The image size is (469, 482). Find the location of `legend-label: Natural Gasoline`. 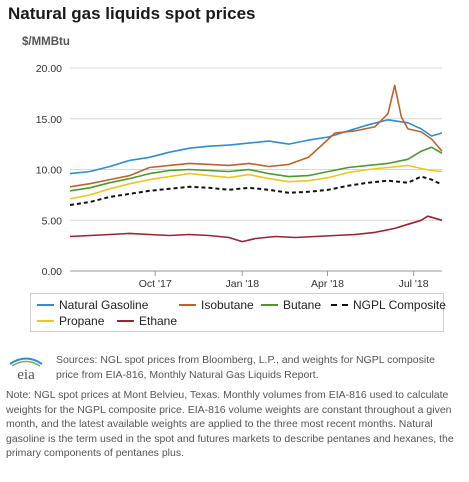

legend-label: Natural Gasoline is located at coordinates (104, 305).